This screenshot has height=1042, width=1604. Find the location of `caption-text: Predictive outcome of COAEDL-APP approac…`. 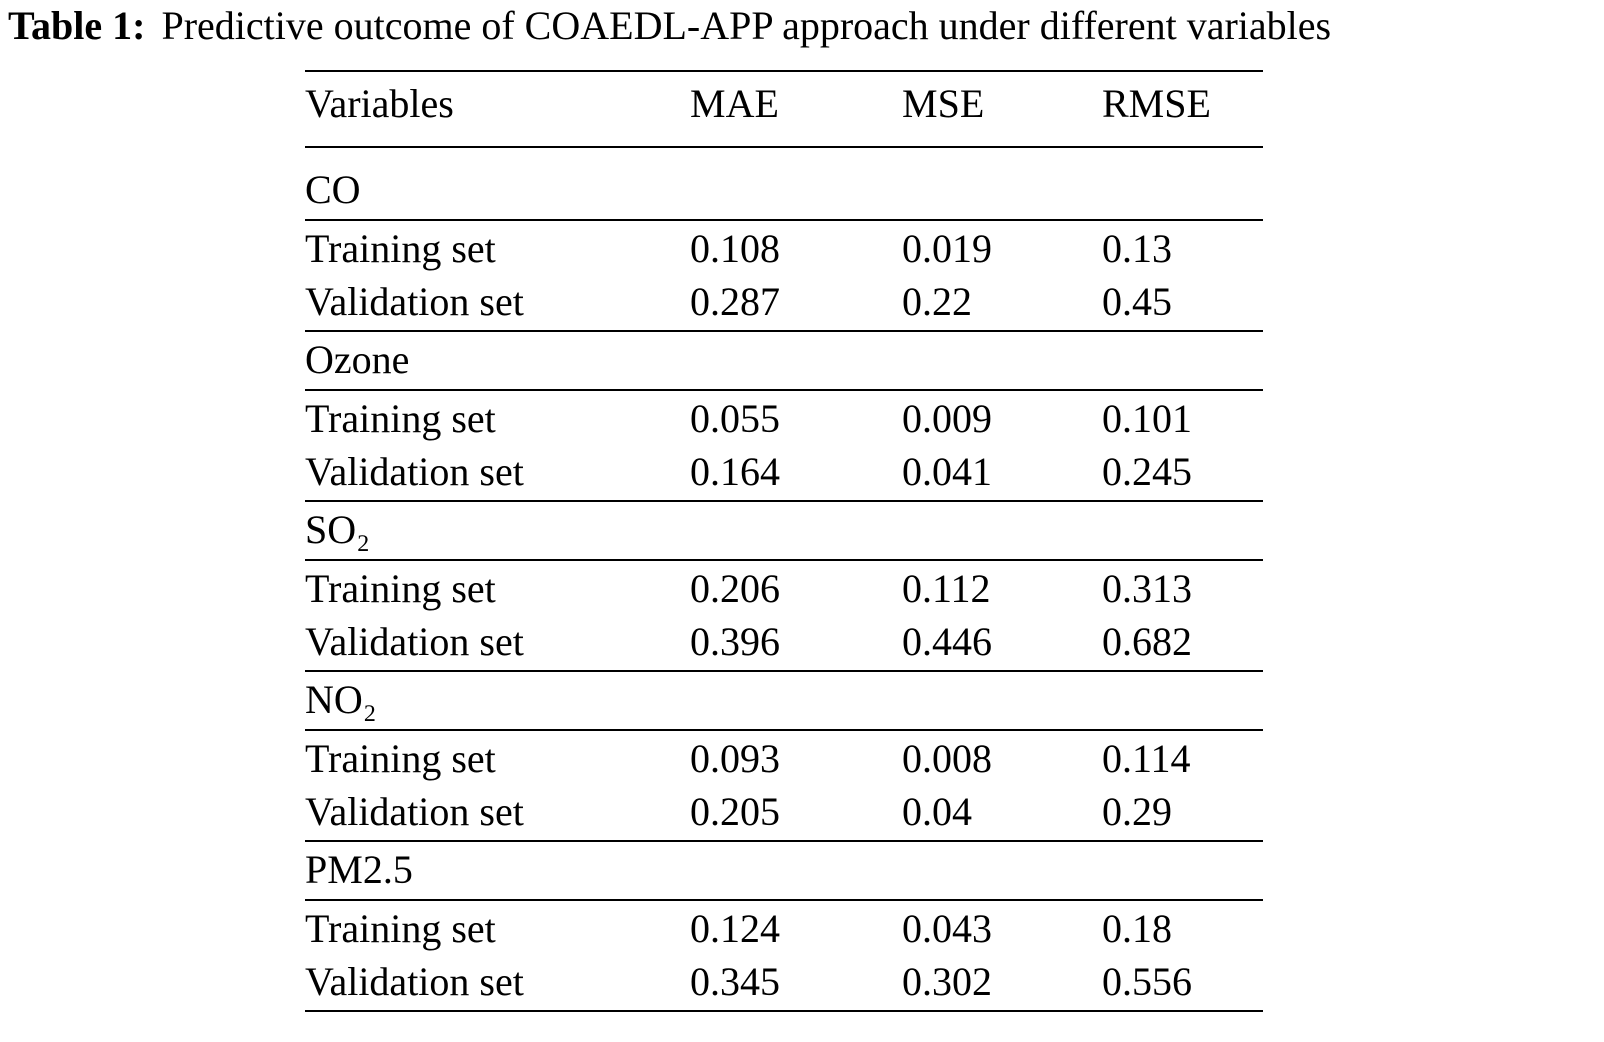

caption-text: Predictive outcome of COAEDL-APP approac… is located at coordinates (746, 25).